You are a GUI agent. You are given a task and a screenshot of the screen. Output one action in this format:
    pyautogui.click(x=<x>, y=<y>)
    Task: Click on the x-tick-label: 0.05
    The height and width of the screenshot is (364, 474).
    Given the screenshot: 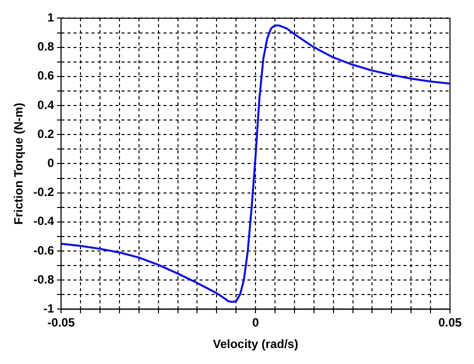 What is the action you would take?
    pyautogui.click(x=450, y=323)
    